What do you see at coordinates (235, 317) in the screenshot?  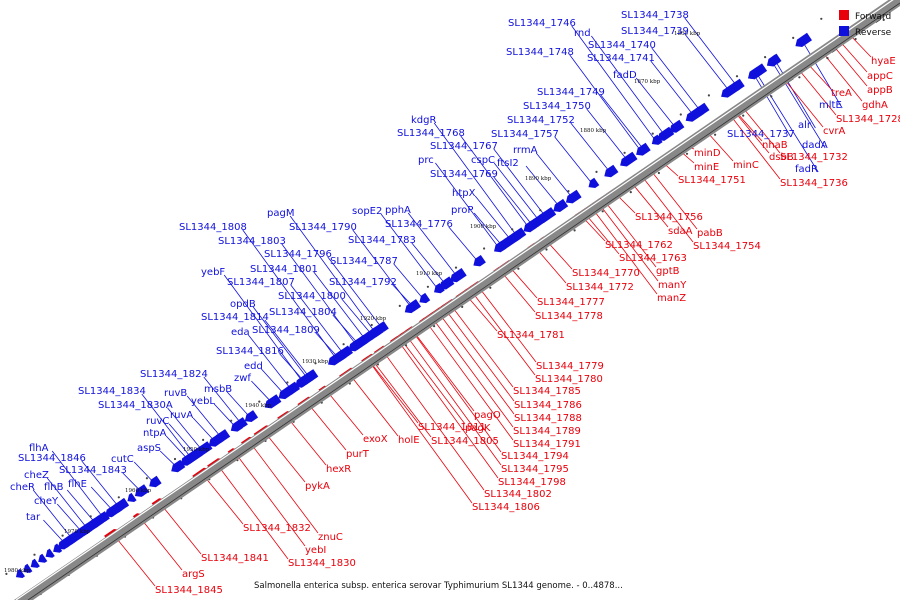 I see `reverse-gene-label: SL1344_1814` at bounding box center [235, 317].